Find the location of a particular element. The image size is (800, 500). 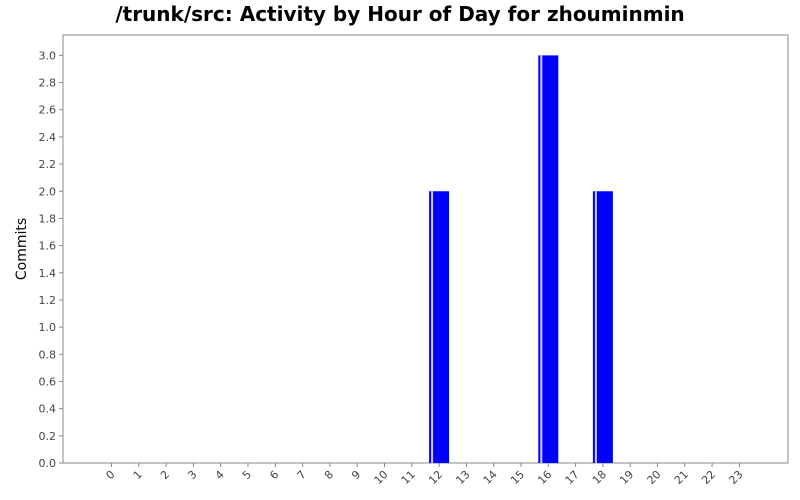

x-tick-label: 10 is located at coordinates (381, 477).